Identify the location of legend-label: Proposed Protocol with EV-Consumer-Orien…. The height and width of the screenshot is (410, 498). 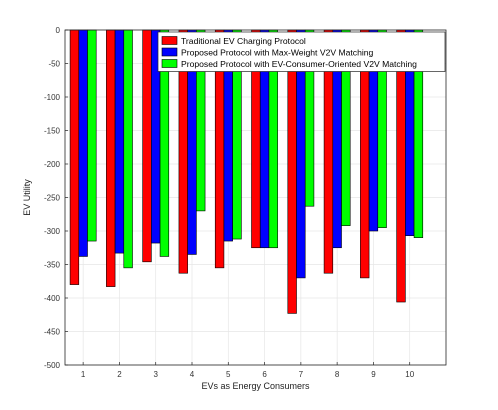
(299, 64).